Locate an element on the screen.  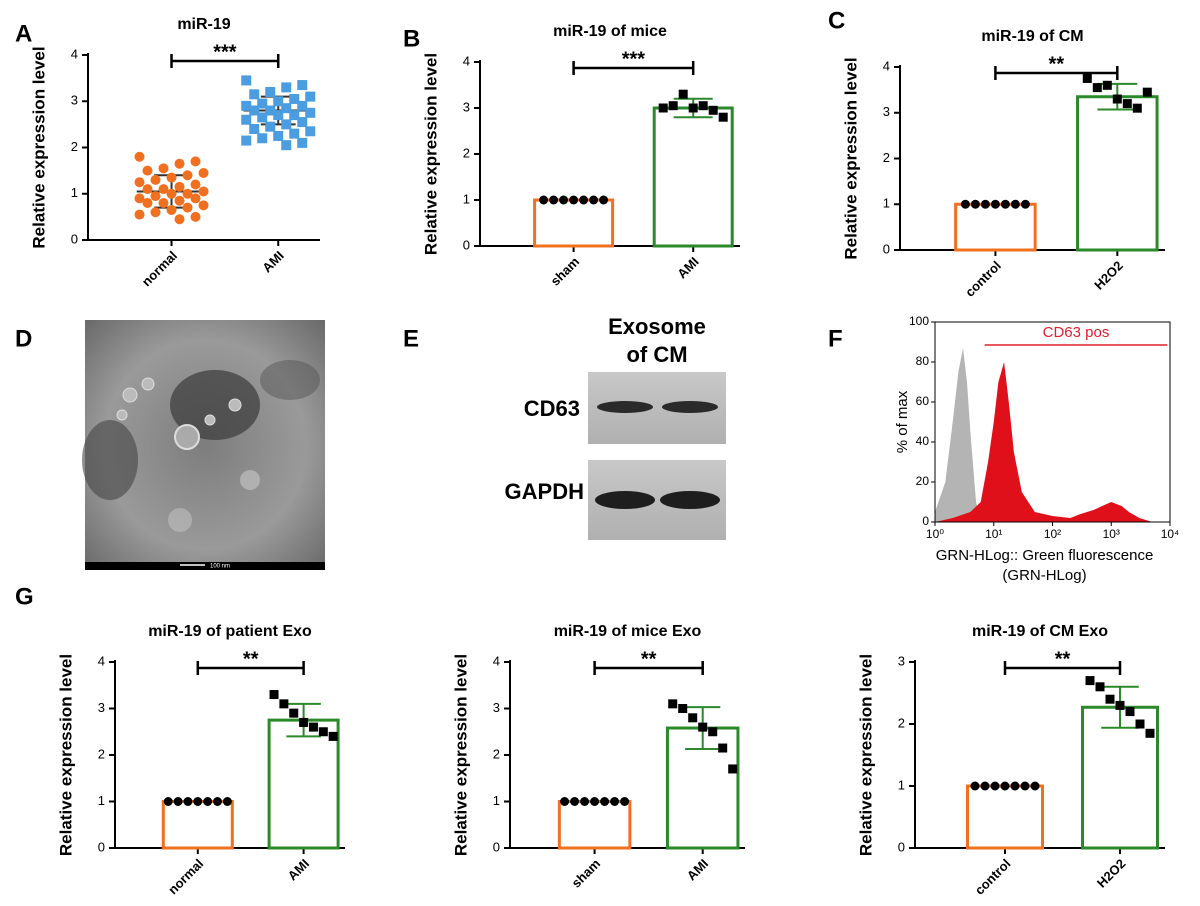
panel-letter: D is located at coordinates (23, 338).